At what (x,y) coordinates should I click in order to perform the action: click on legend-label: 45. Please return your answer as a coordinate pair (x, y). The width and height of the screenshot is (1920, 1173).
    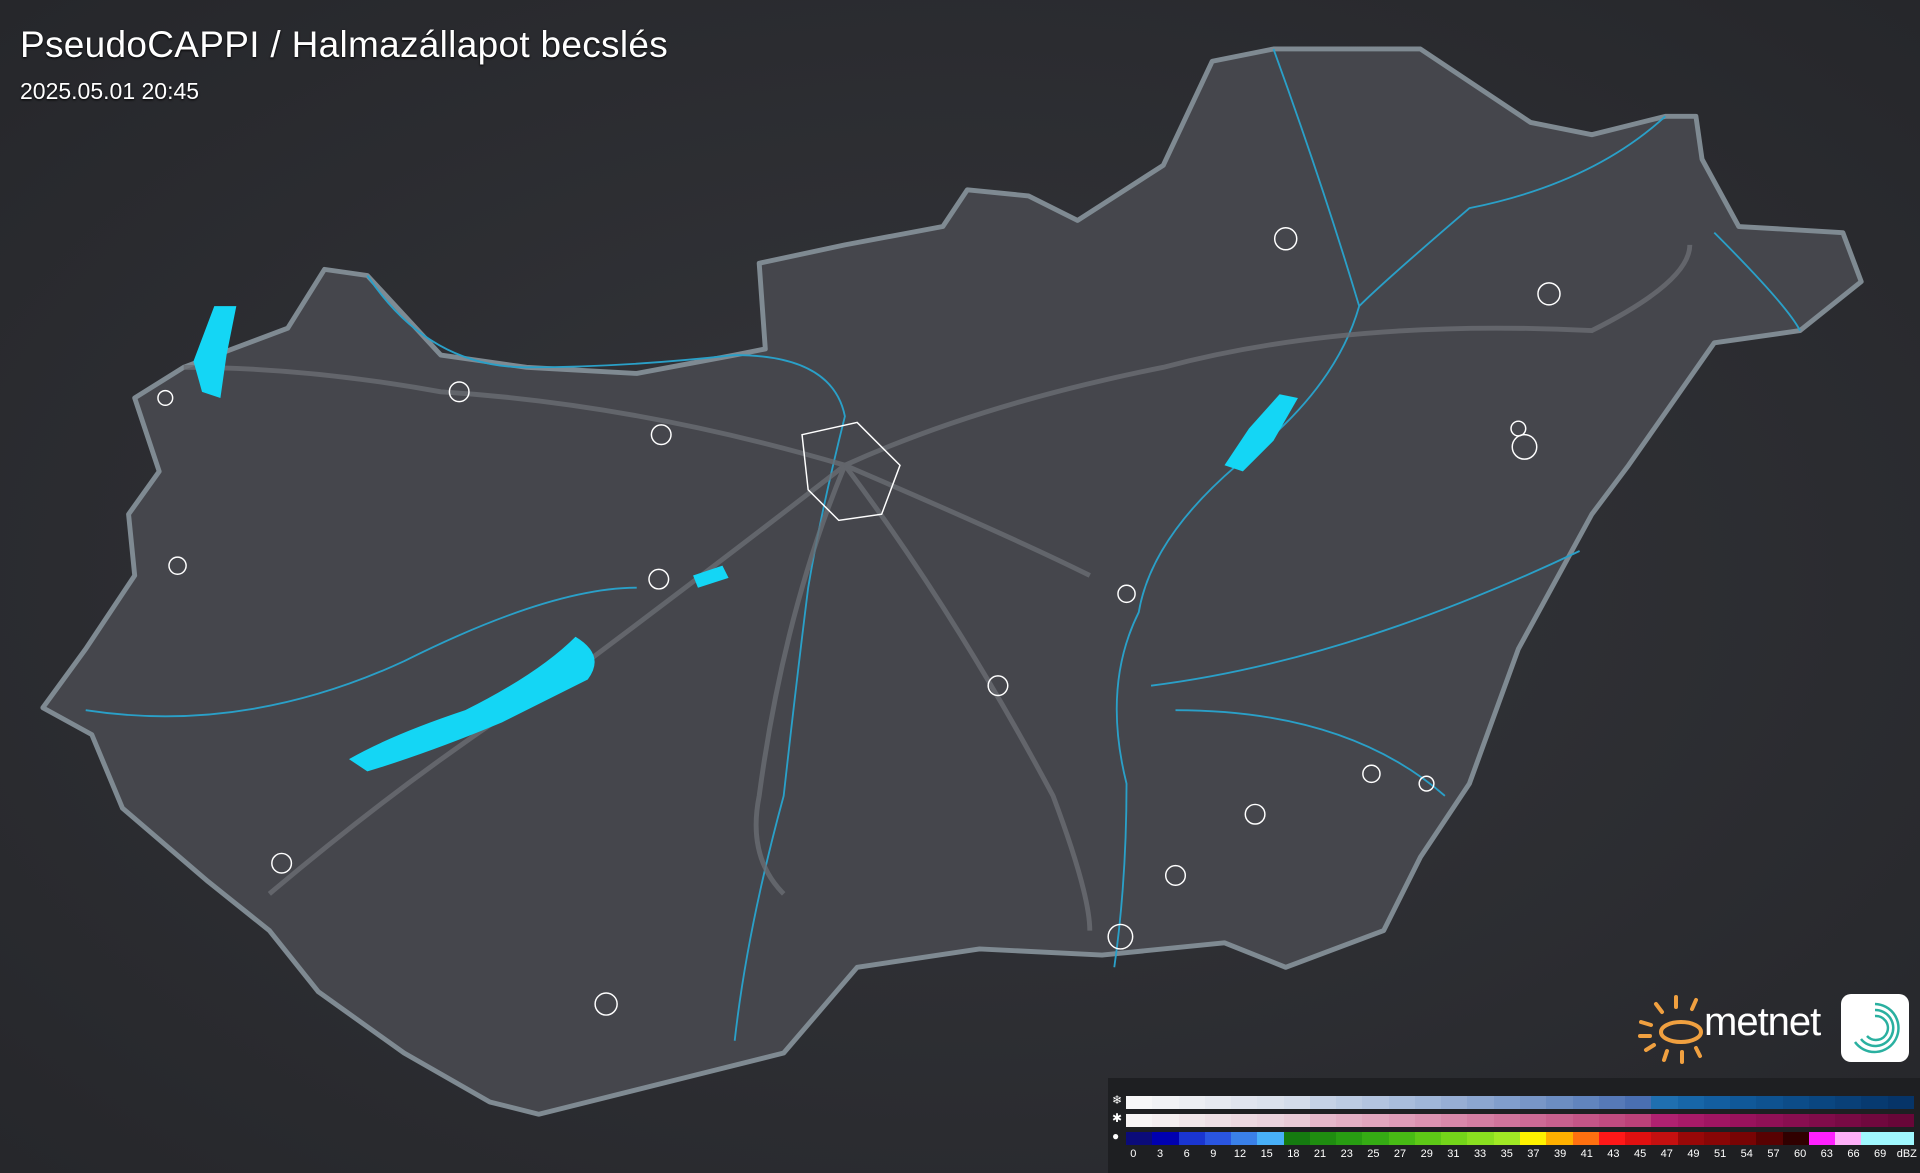
    Looking at the image, I should click on (1640, 1154).